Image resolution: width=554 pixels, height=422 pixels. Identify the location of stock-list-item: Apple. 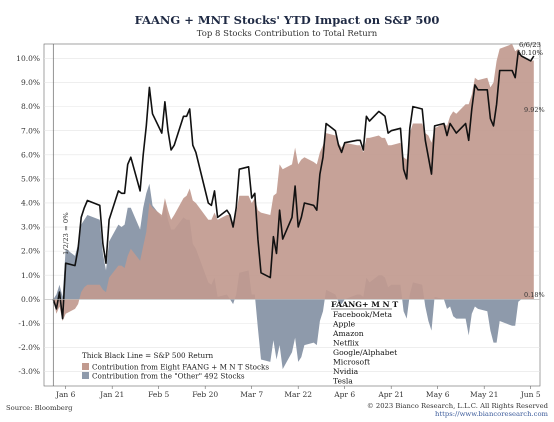
(344, 324).